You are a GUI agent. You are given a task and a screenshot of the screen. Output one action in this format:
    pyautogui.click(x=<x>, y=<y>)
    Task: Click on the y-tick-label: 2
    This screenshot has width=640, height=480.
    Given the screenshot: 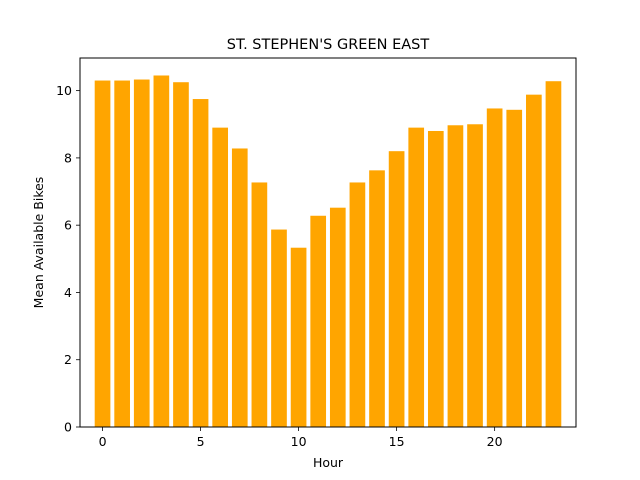 What is the action you would take?
    pyautogui.click(x=68, y=359)
    